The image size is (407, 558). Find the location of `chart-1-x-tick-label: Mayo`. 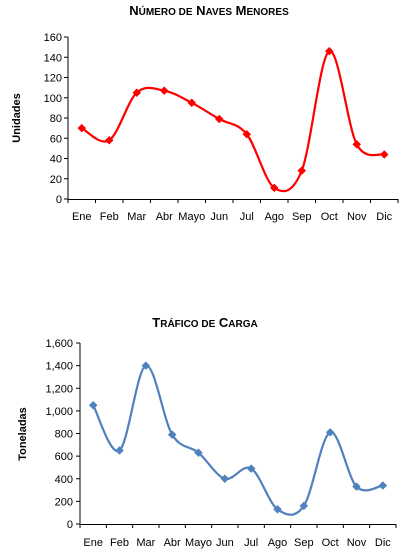

chart-1-x-tick-label: Mayo is located at coordinates (191, 217).